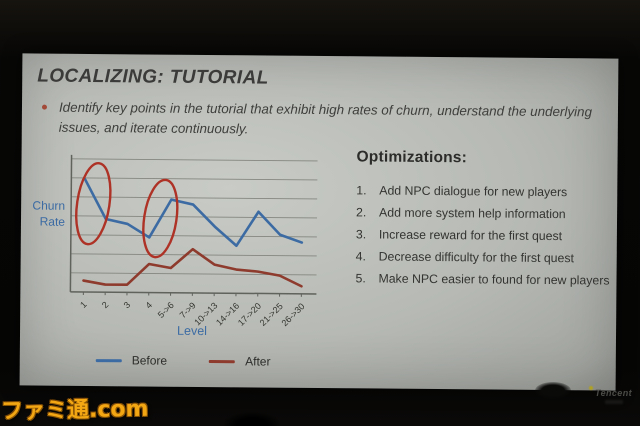  Describe the element at coordinates (53, 222) in the screenshot. I see `svg-text: Rate` at that location.